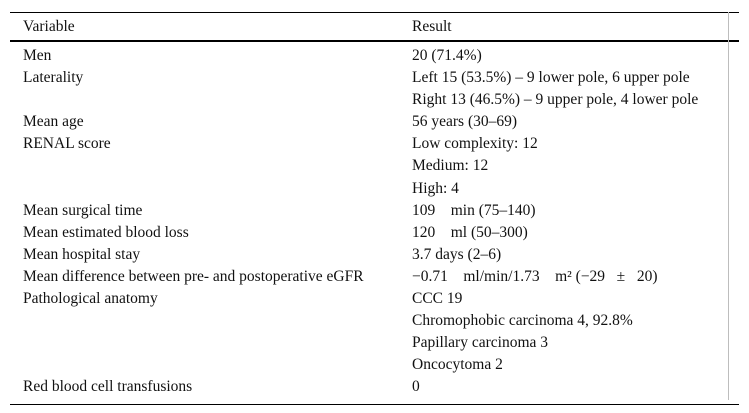  Describe the element at coordinates (470, 232) in the screenshot. I see `result-cell: 120 ml (50–300)` at that location.